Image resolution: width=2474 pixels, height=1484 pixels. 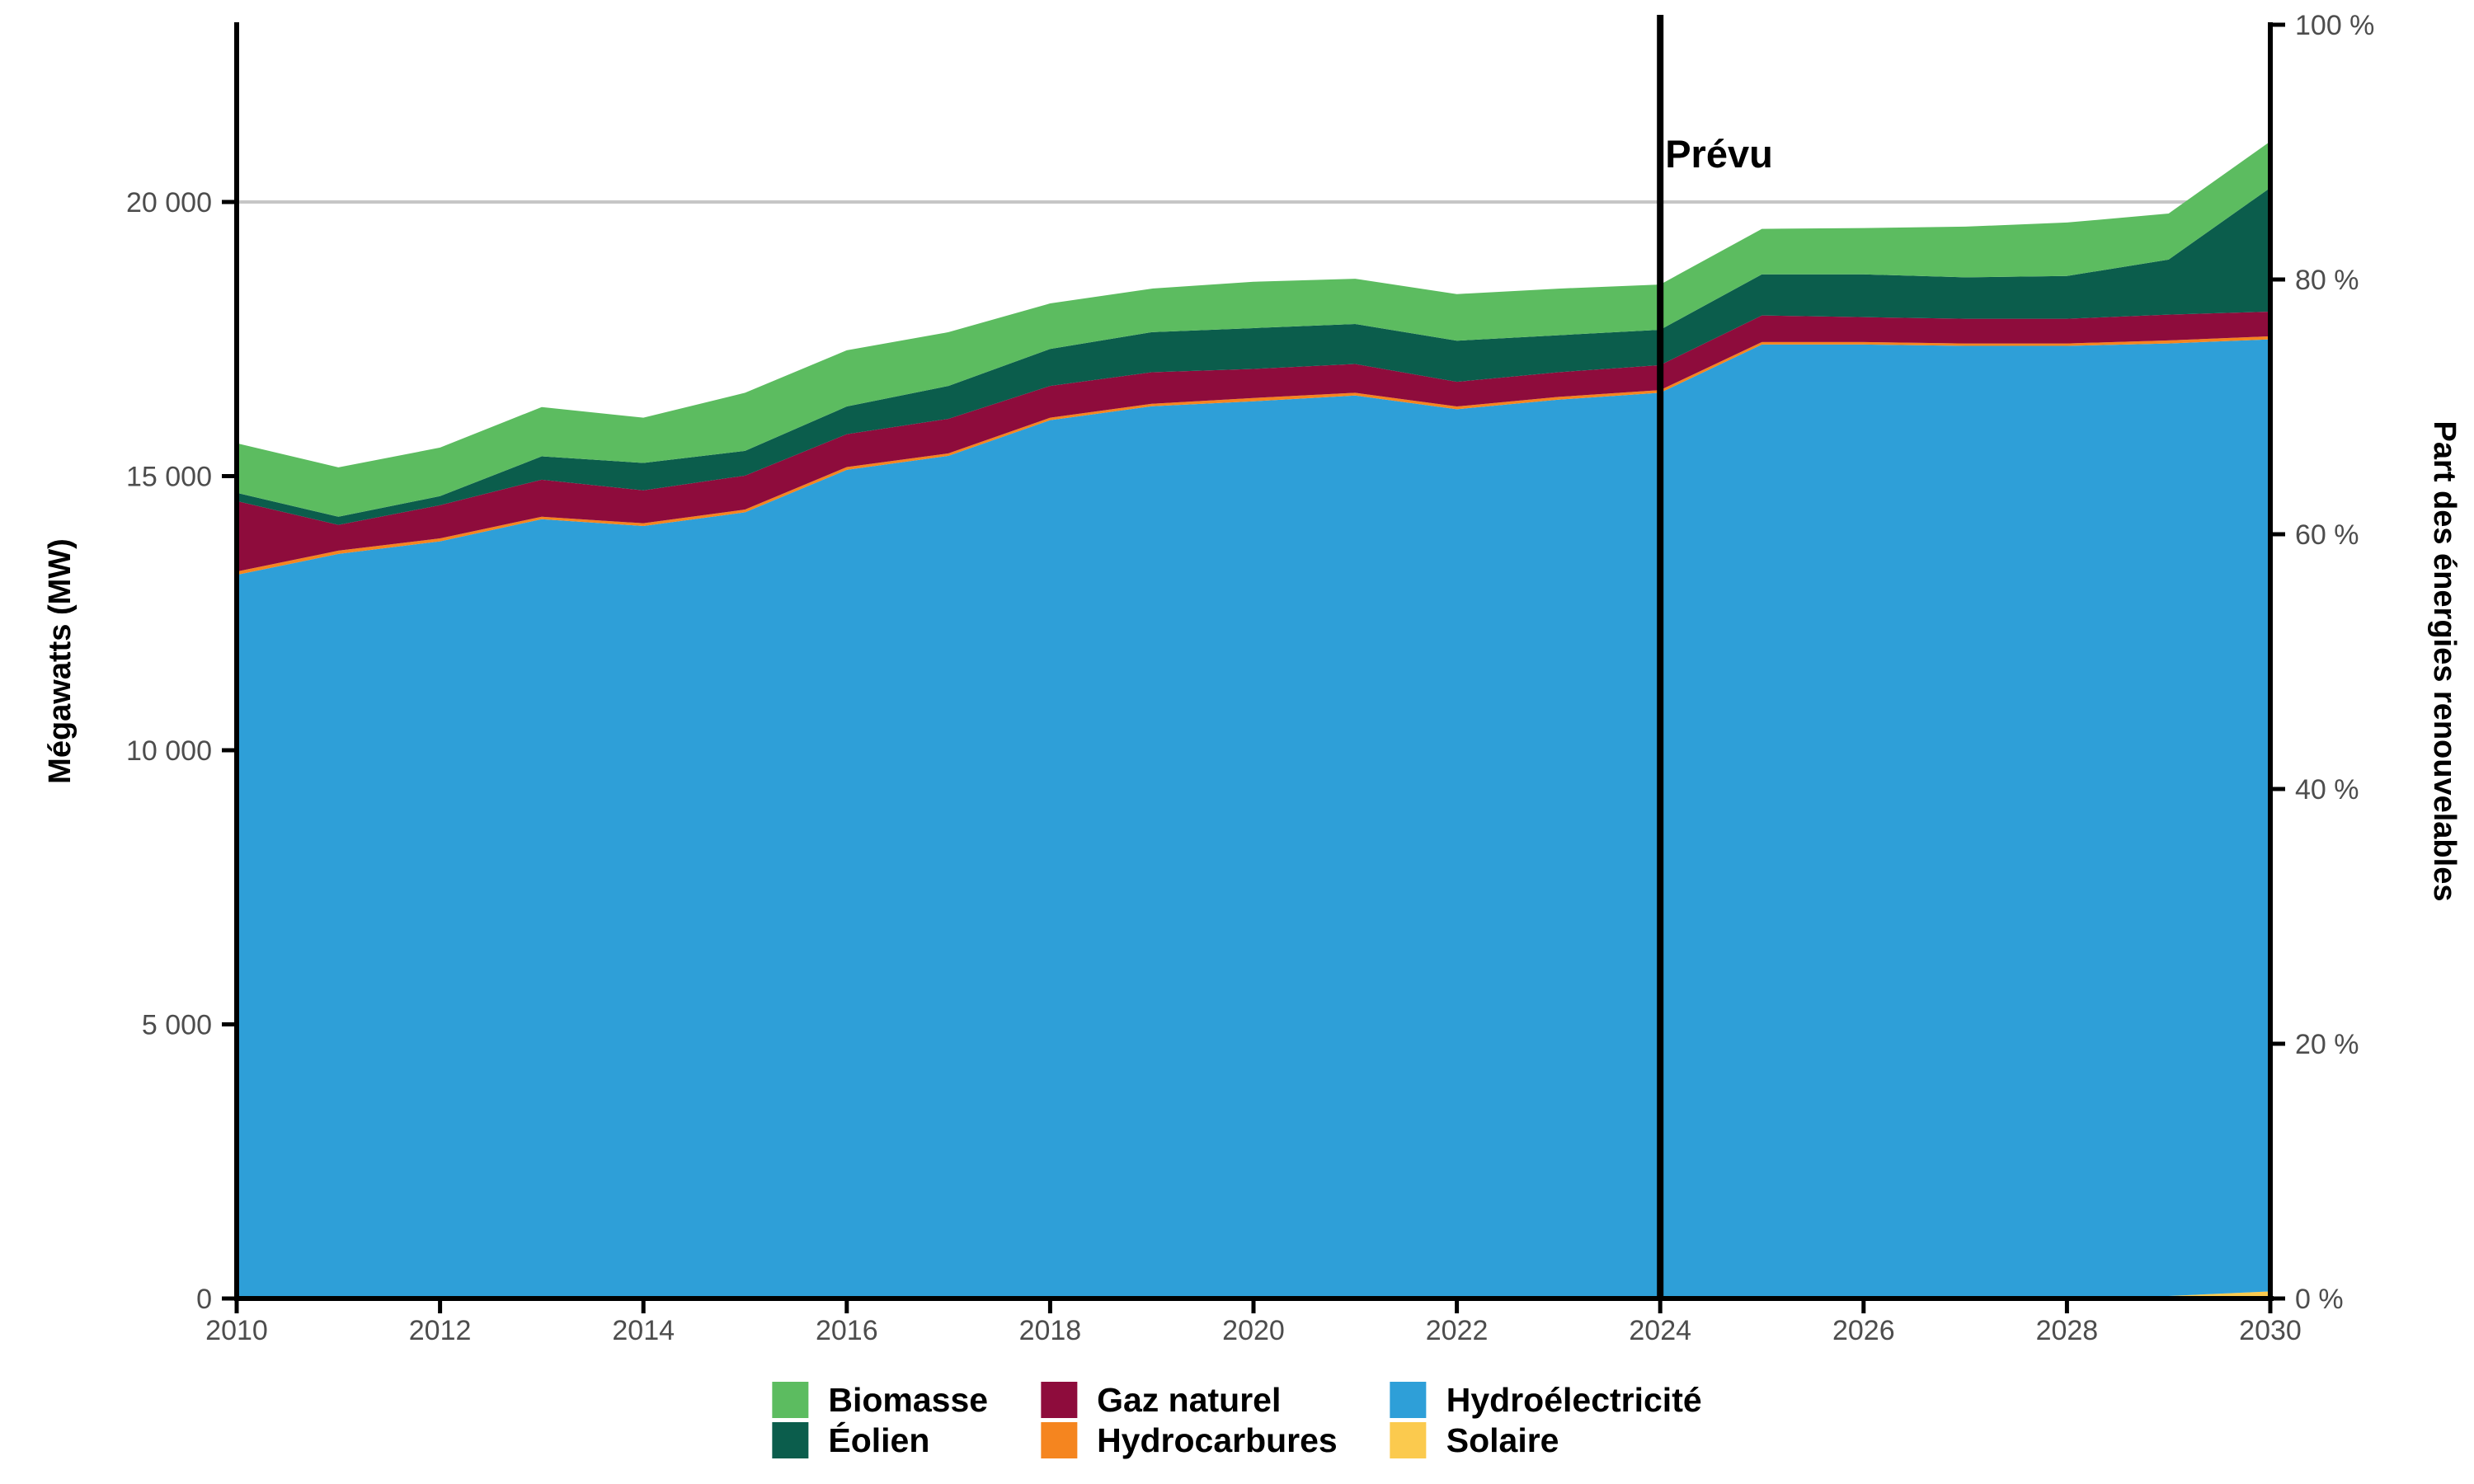 I want to click on legend-label-solaire: Solaire, so click(x=1502, y=1440).